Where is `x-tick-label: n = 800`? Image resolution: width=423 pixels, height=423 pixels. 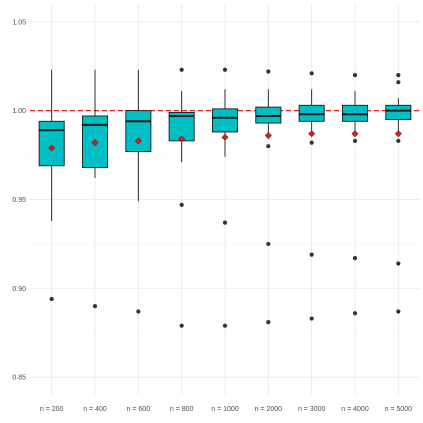
x-tick-label: n = 800 is located at coordinates (182, 409).